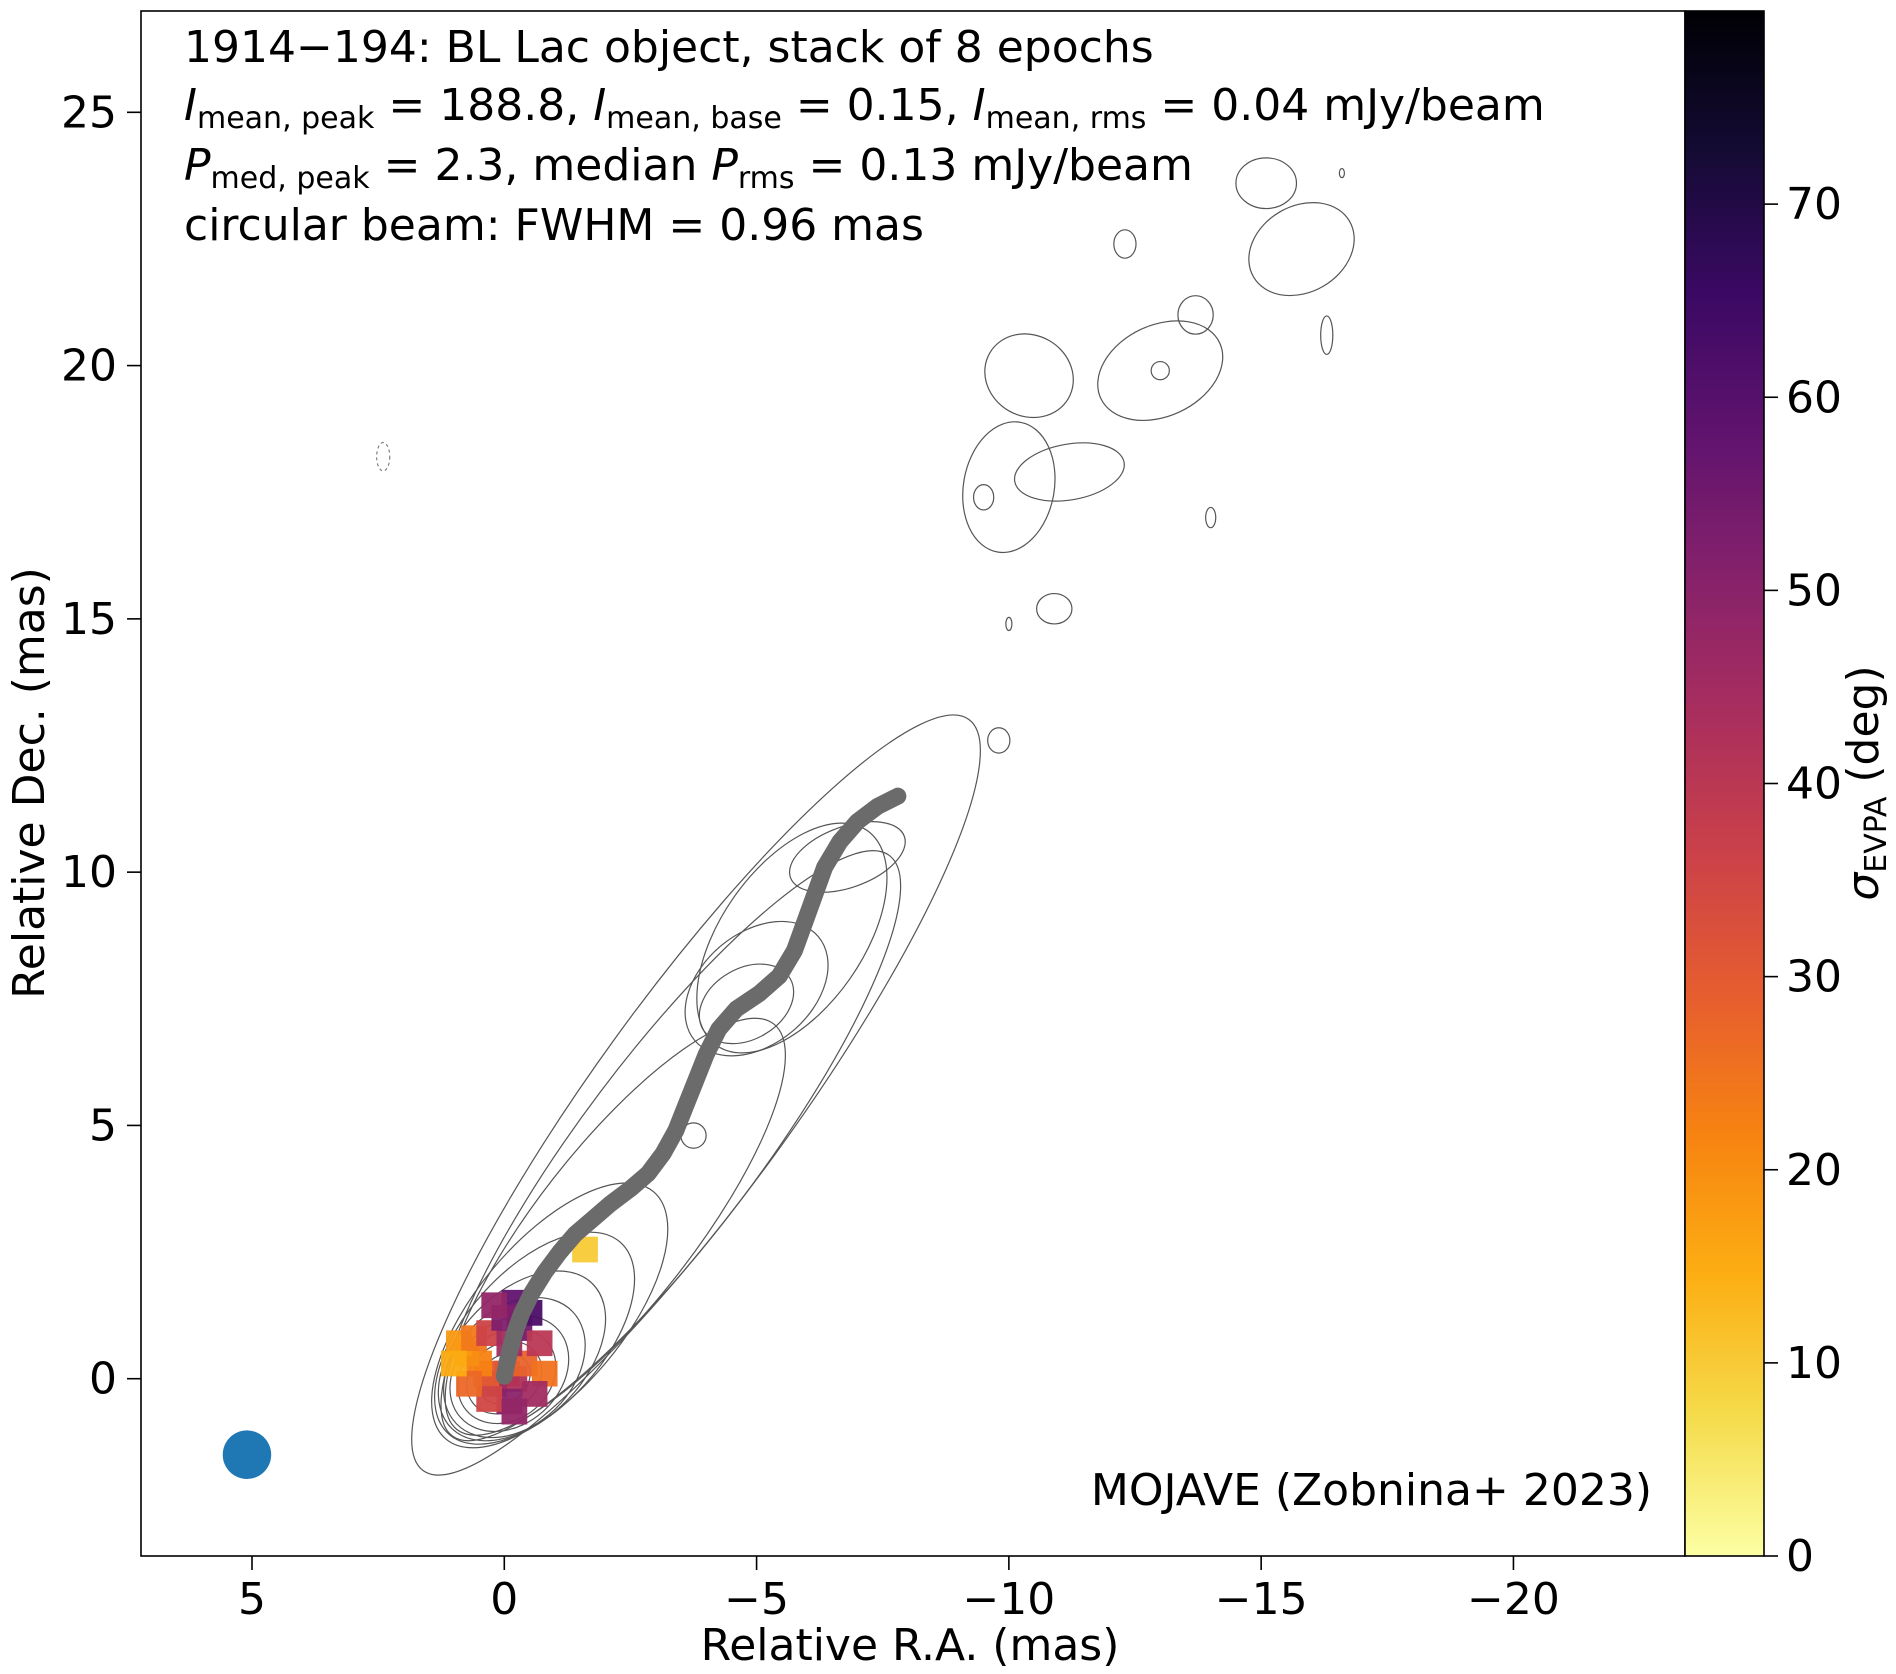  What do you see at coordinates (504, 1599) in the screenshot?
I see `x-tick-label: 0` at bounding box center [504, 1599].